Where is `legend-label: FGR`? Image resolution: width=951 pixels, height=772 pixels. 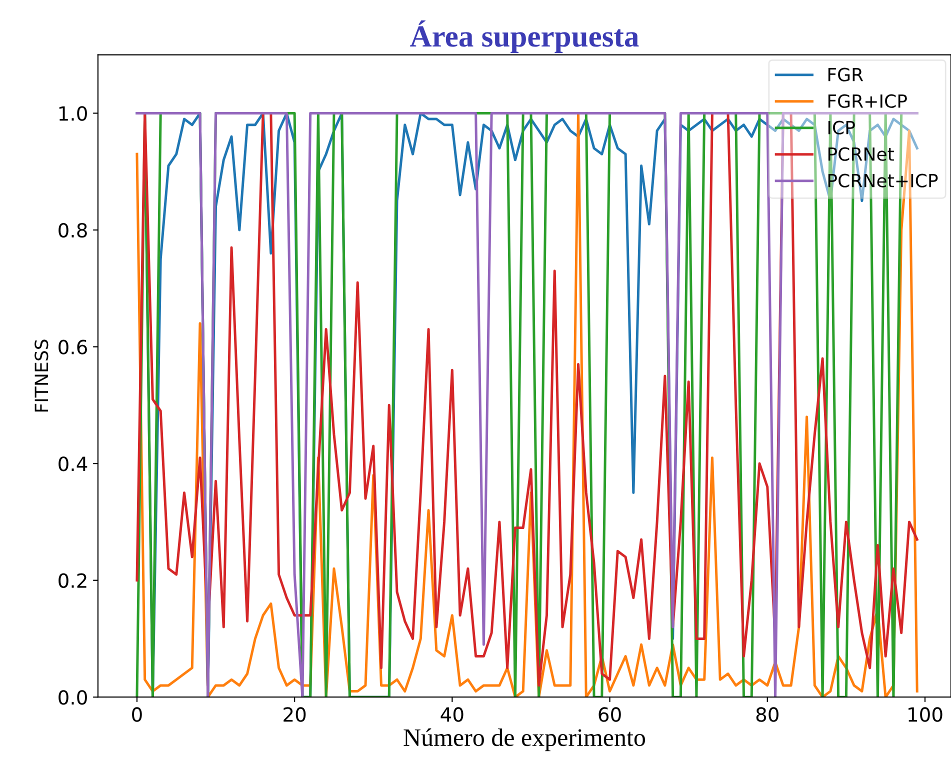
legend-label: FGR is located at coordinates (846, 75).